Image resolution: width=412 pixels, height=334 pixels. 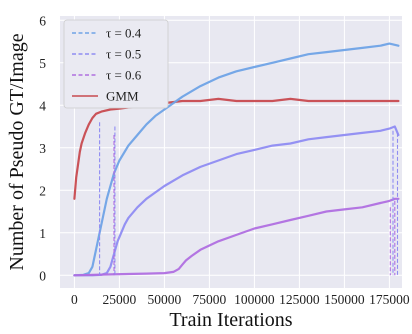 What do you see at coordinates (124, 33) in the screenshot?
I see `legend-label: τ = 0.4` at bounding box center [124, 33].